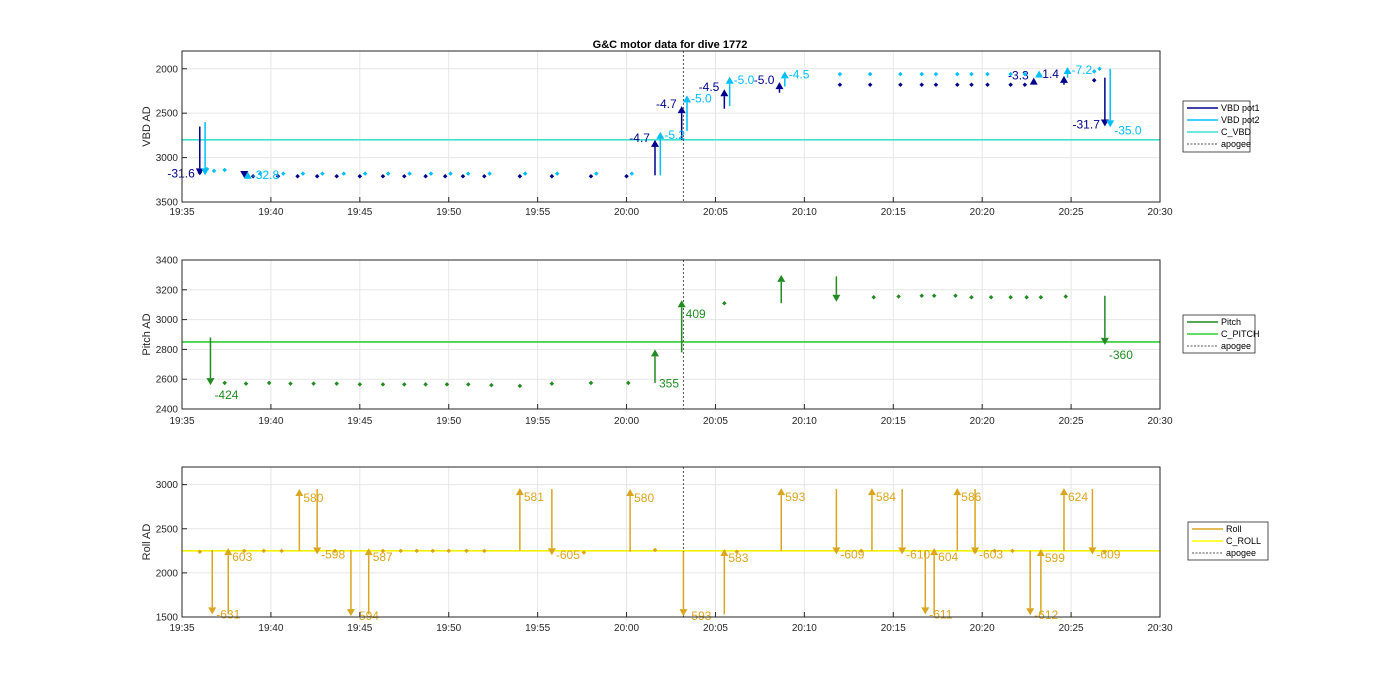 The width and height of the screenshot is (1400, 693). What do you see at coordinates (639, 138) in the screenshot?
I see `data-label: -4.7` at bounding box center [639, 138].